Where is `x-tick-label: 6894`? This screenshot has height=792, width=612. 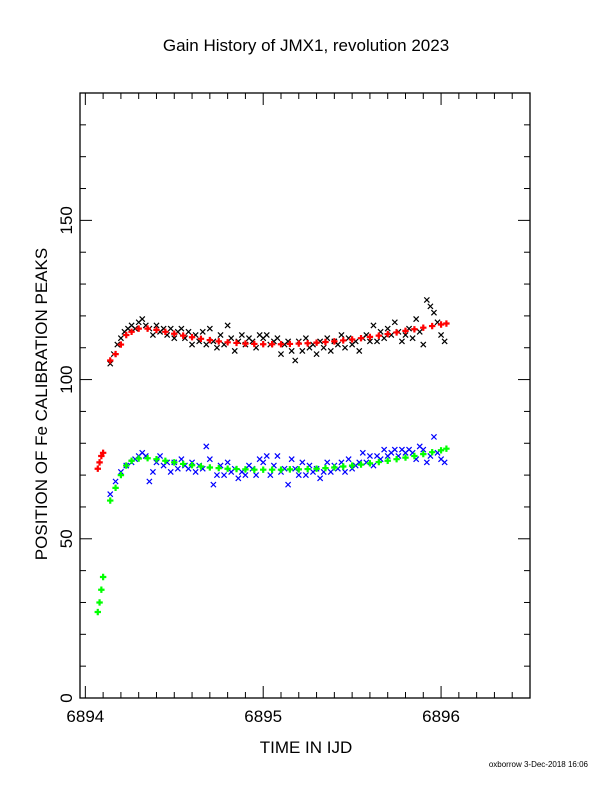 x-tick-label: 6894 is located at coordinates (85, 716).